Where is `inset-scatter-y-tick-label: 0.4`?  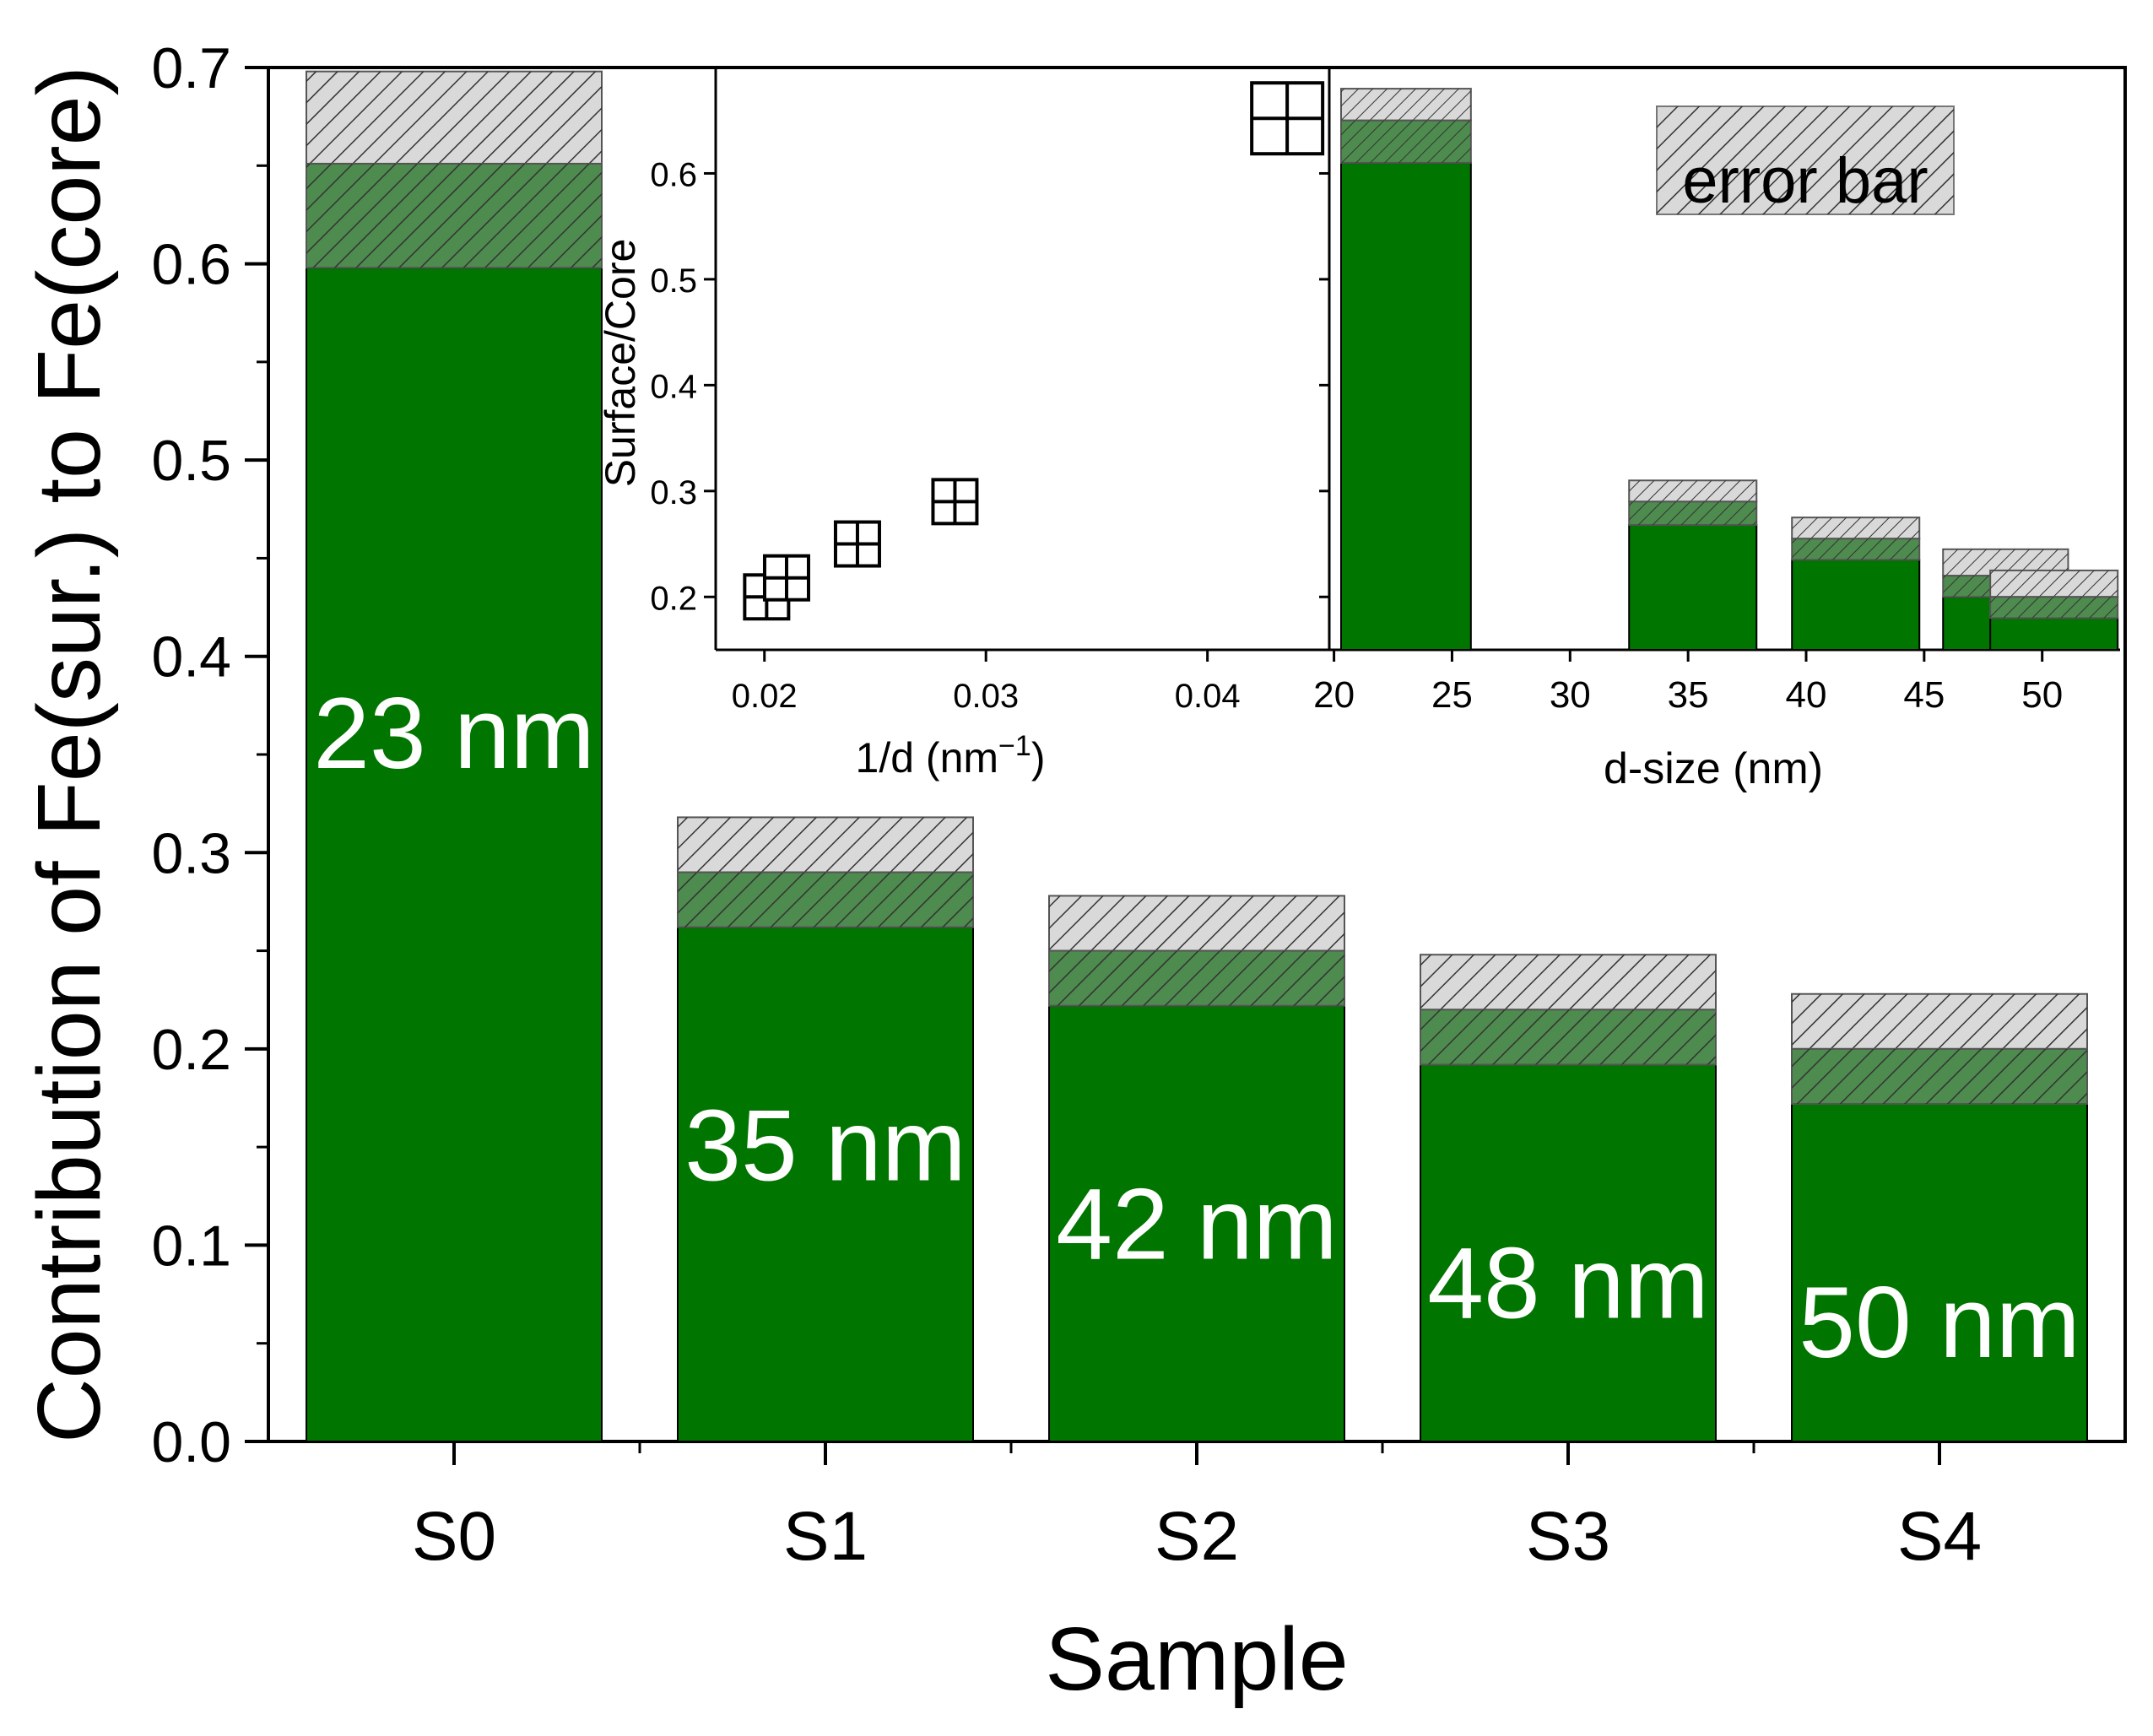 inset-scatter-y-tick-label: 0.4 is located at coordinates (673, 386).